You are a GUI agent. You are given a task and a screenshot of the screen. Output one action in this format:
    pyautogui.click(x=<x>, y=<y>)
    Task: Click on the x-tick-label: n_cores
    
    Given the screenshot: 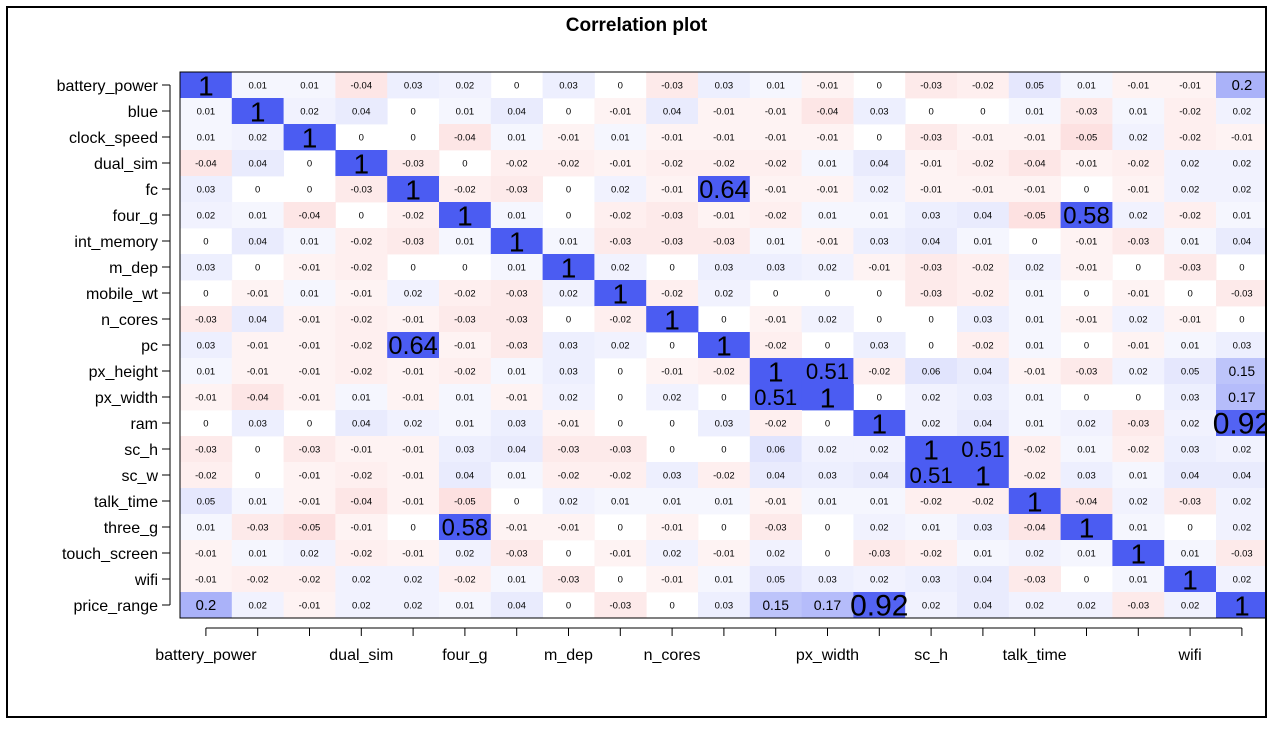 What is the action you would take?
    pyautogui.click(x=672, y=655)
    